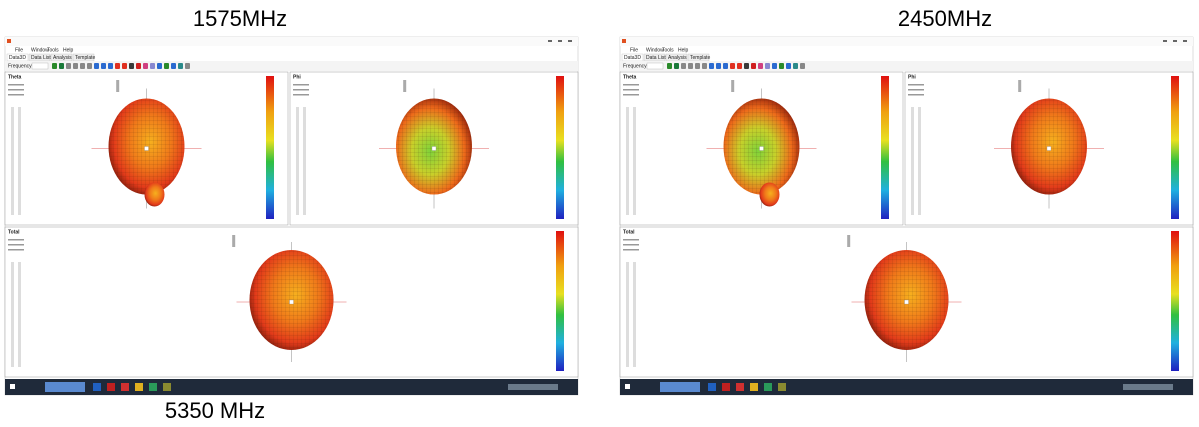 The width and height of the screenshot is (1199, 427). I want to click on menu-item: Window, so click(40, 50).